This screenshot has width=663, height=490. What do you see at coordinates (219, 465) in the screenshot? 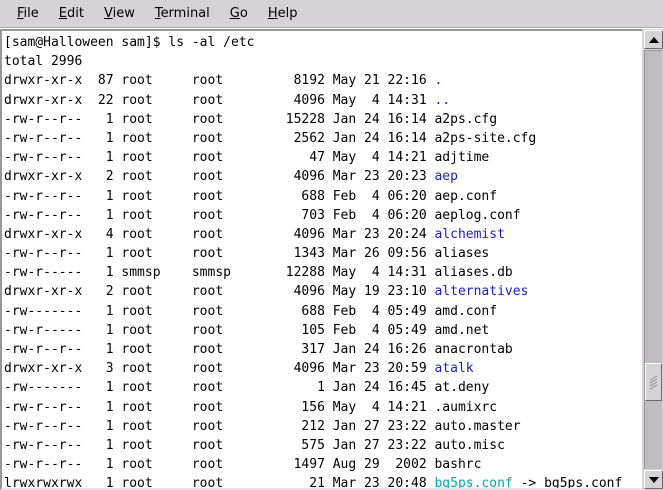
I see `ls-row-meta: -rw-r--r-- 1 root root 1497 Aug 29 2002` at bounding box center [219, 465].